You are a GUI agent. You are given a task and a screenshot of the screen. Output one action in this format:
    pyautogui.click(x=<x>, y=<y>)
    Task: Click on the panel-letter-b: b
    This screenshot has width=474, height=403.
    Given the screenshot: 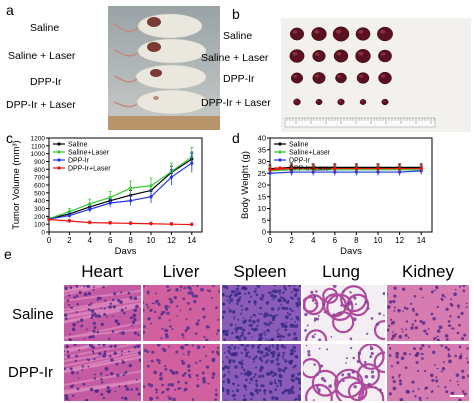 What is the action you would take?
    pyautogui.click(x=236, y=14)
    